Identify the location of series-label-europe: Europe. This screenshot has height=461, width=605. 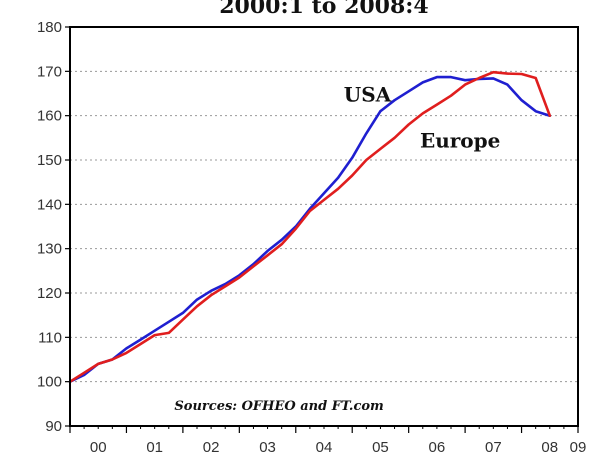
(460, 141).